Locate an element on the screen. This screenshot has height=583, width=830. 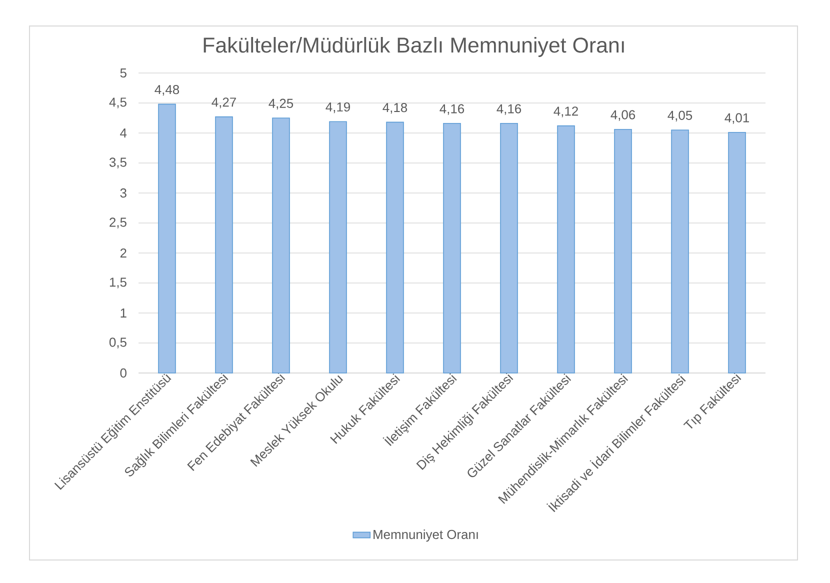
data-label: 4,05 is located at coordinates (680, 116).